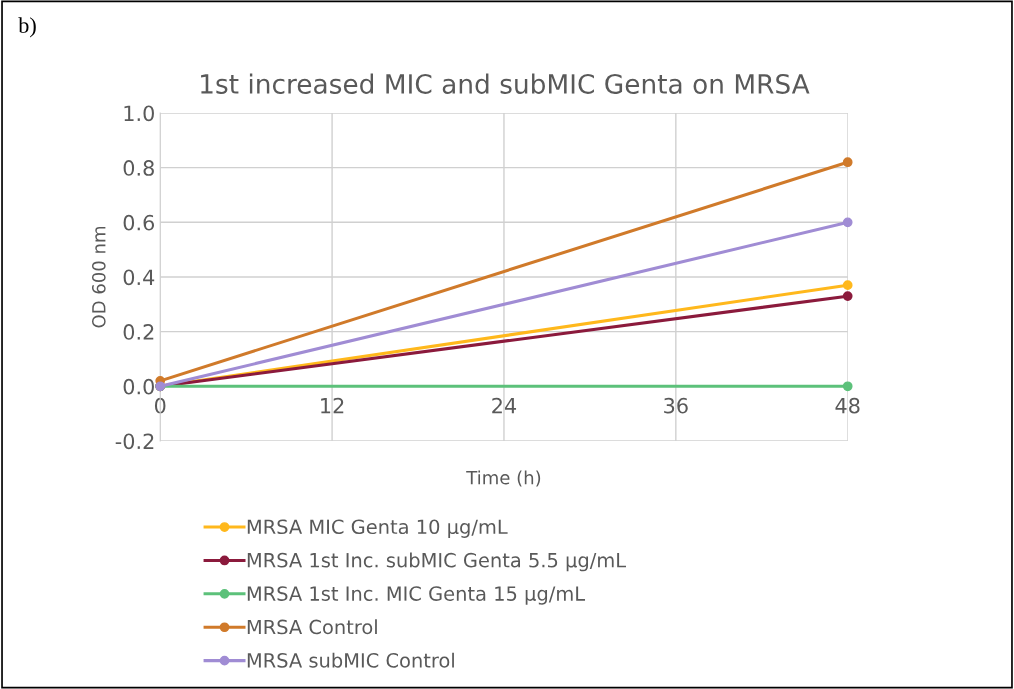 The image size is (1014, 689). I want to click on y-tick-label: 0.0, so click(138, 386).